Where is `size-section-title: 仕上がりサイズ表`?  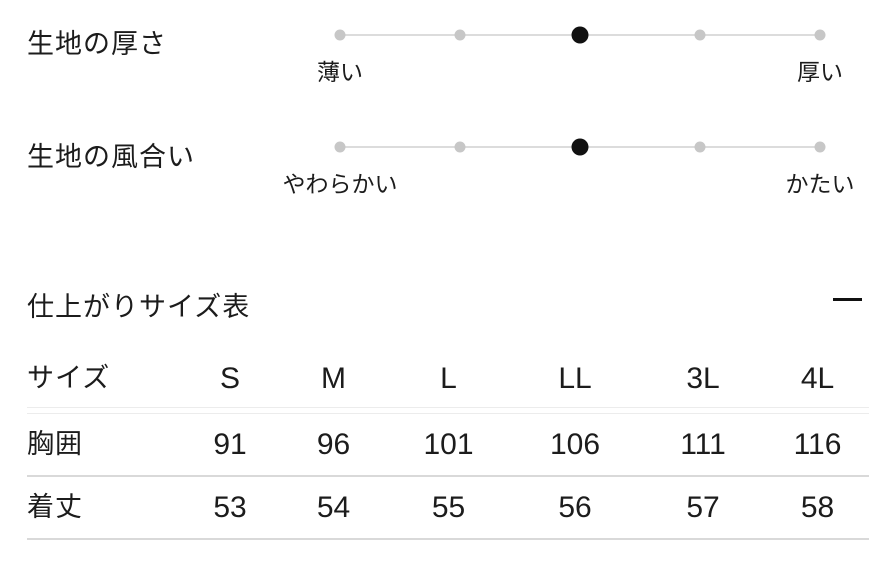
size-section-title: 仕上がりサイズ表 is located at coordinates (139, 307).